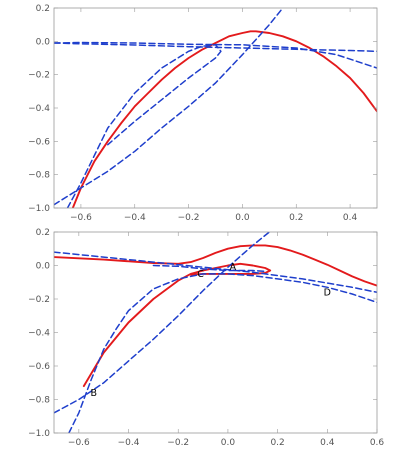 The width and height of the screenshot is (412, 455). What do you see at coordinates (377, 443) in the screenshot?
I see `x-tick-label: 0.6` at bounding box center [377, 443].